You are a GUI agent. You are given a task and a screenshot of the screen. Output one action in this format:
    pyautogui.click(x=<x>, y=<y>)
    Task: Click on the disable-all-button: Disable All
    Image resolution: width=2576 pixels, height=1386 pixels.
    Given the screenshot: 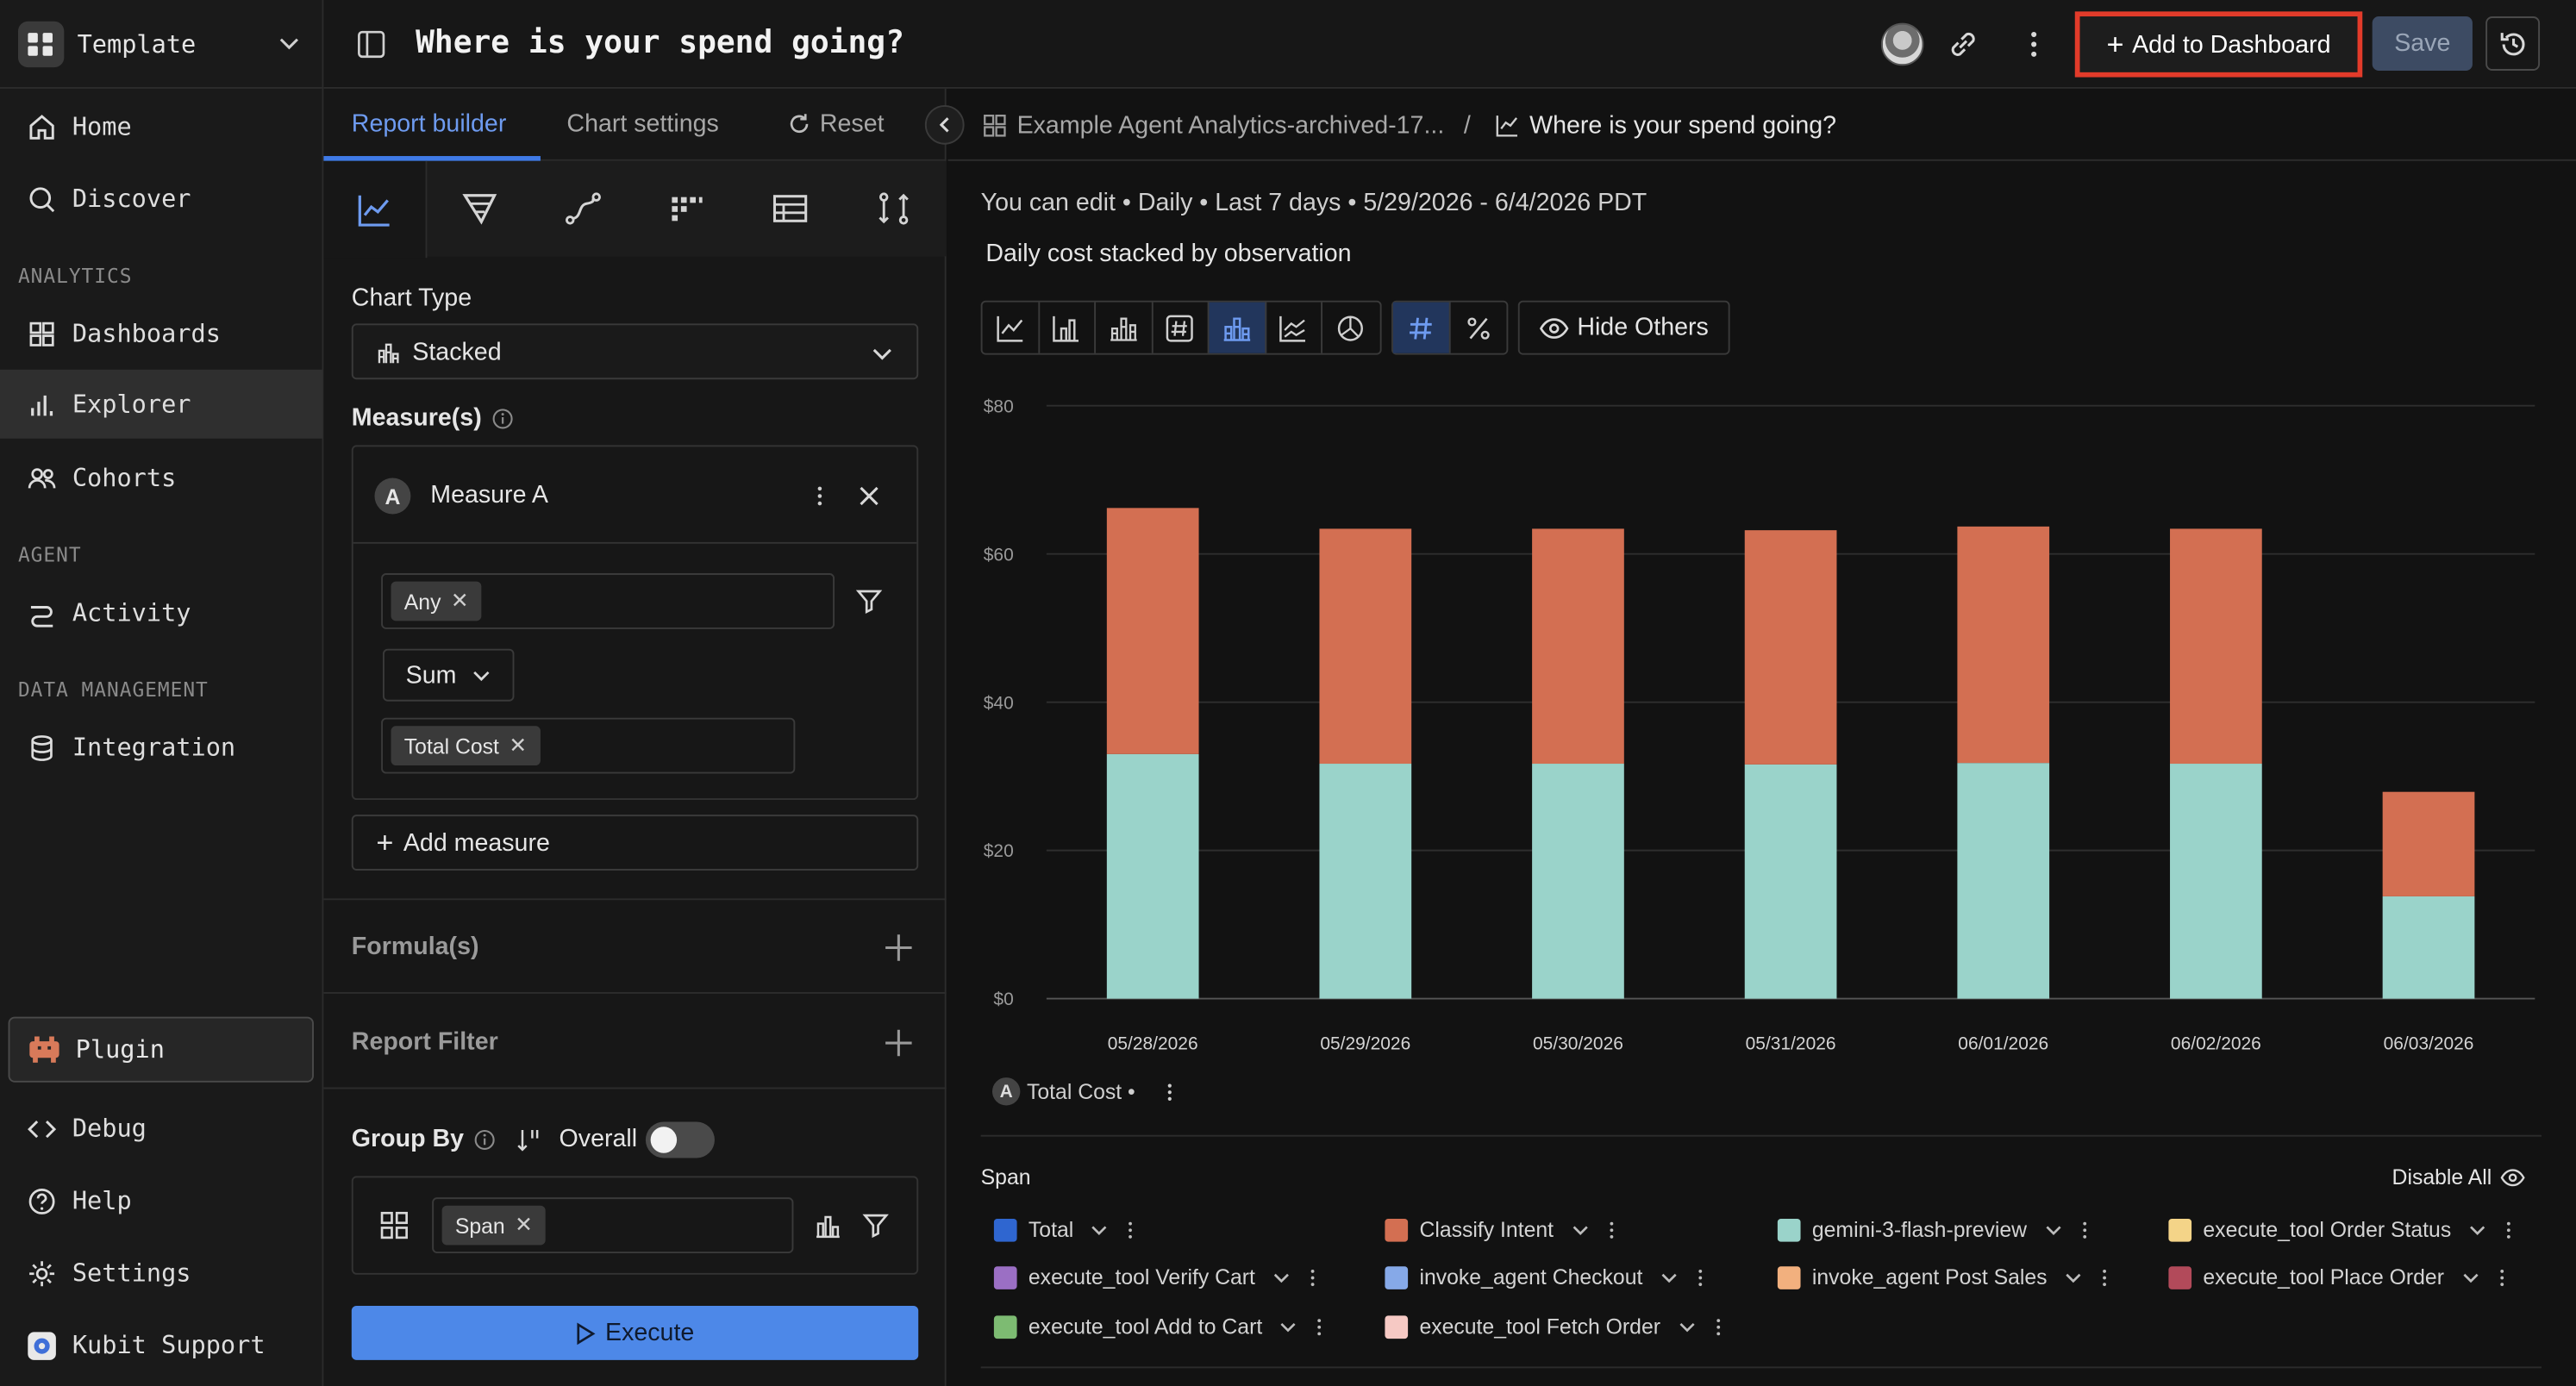 What is the action you would take?
    pyautogui.click(x=2458, y=1176)
    